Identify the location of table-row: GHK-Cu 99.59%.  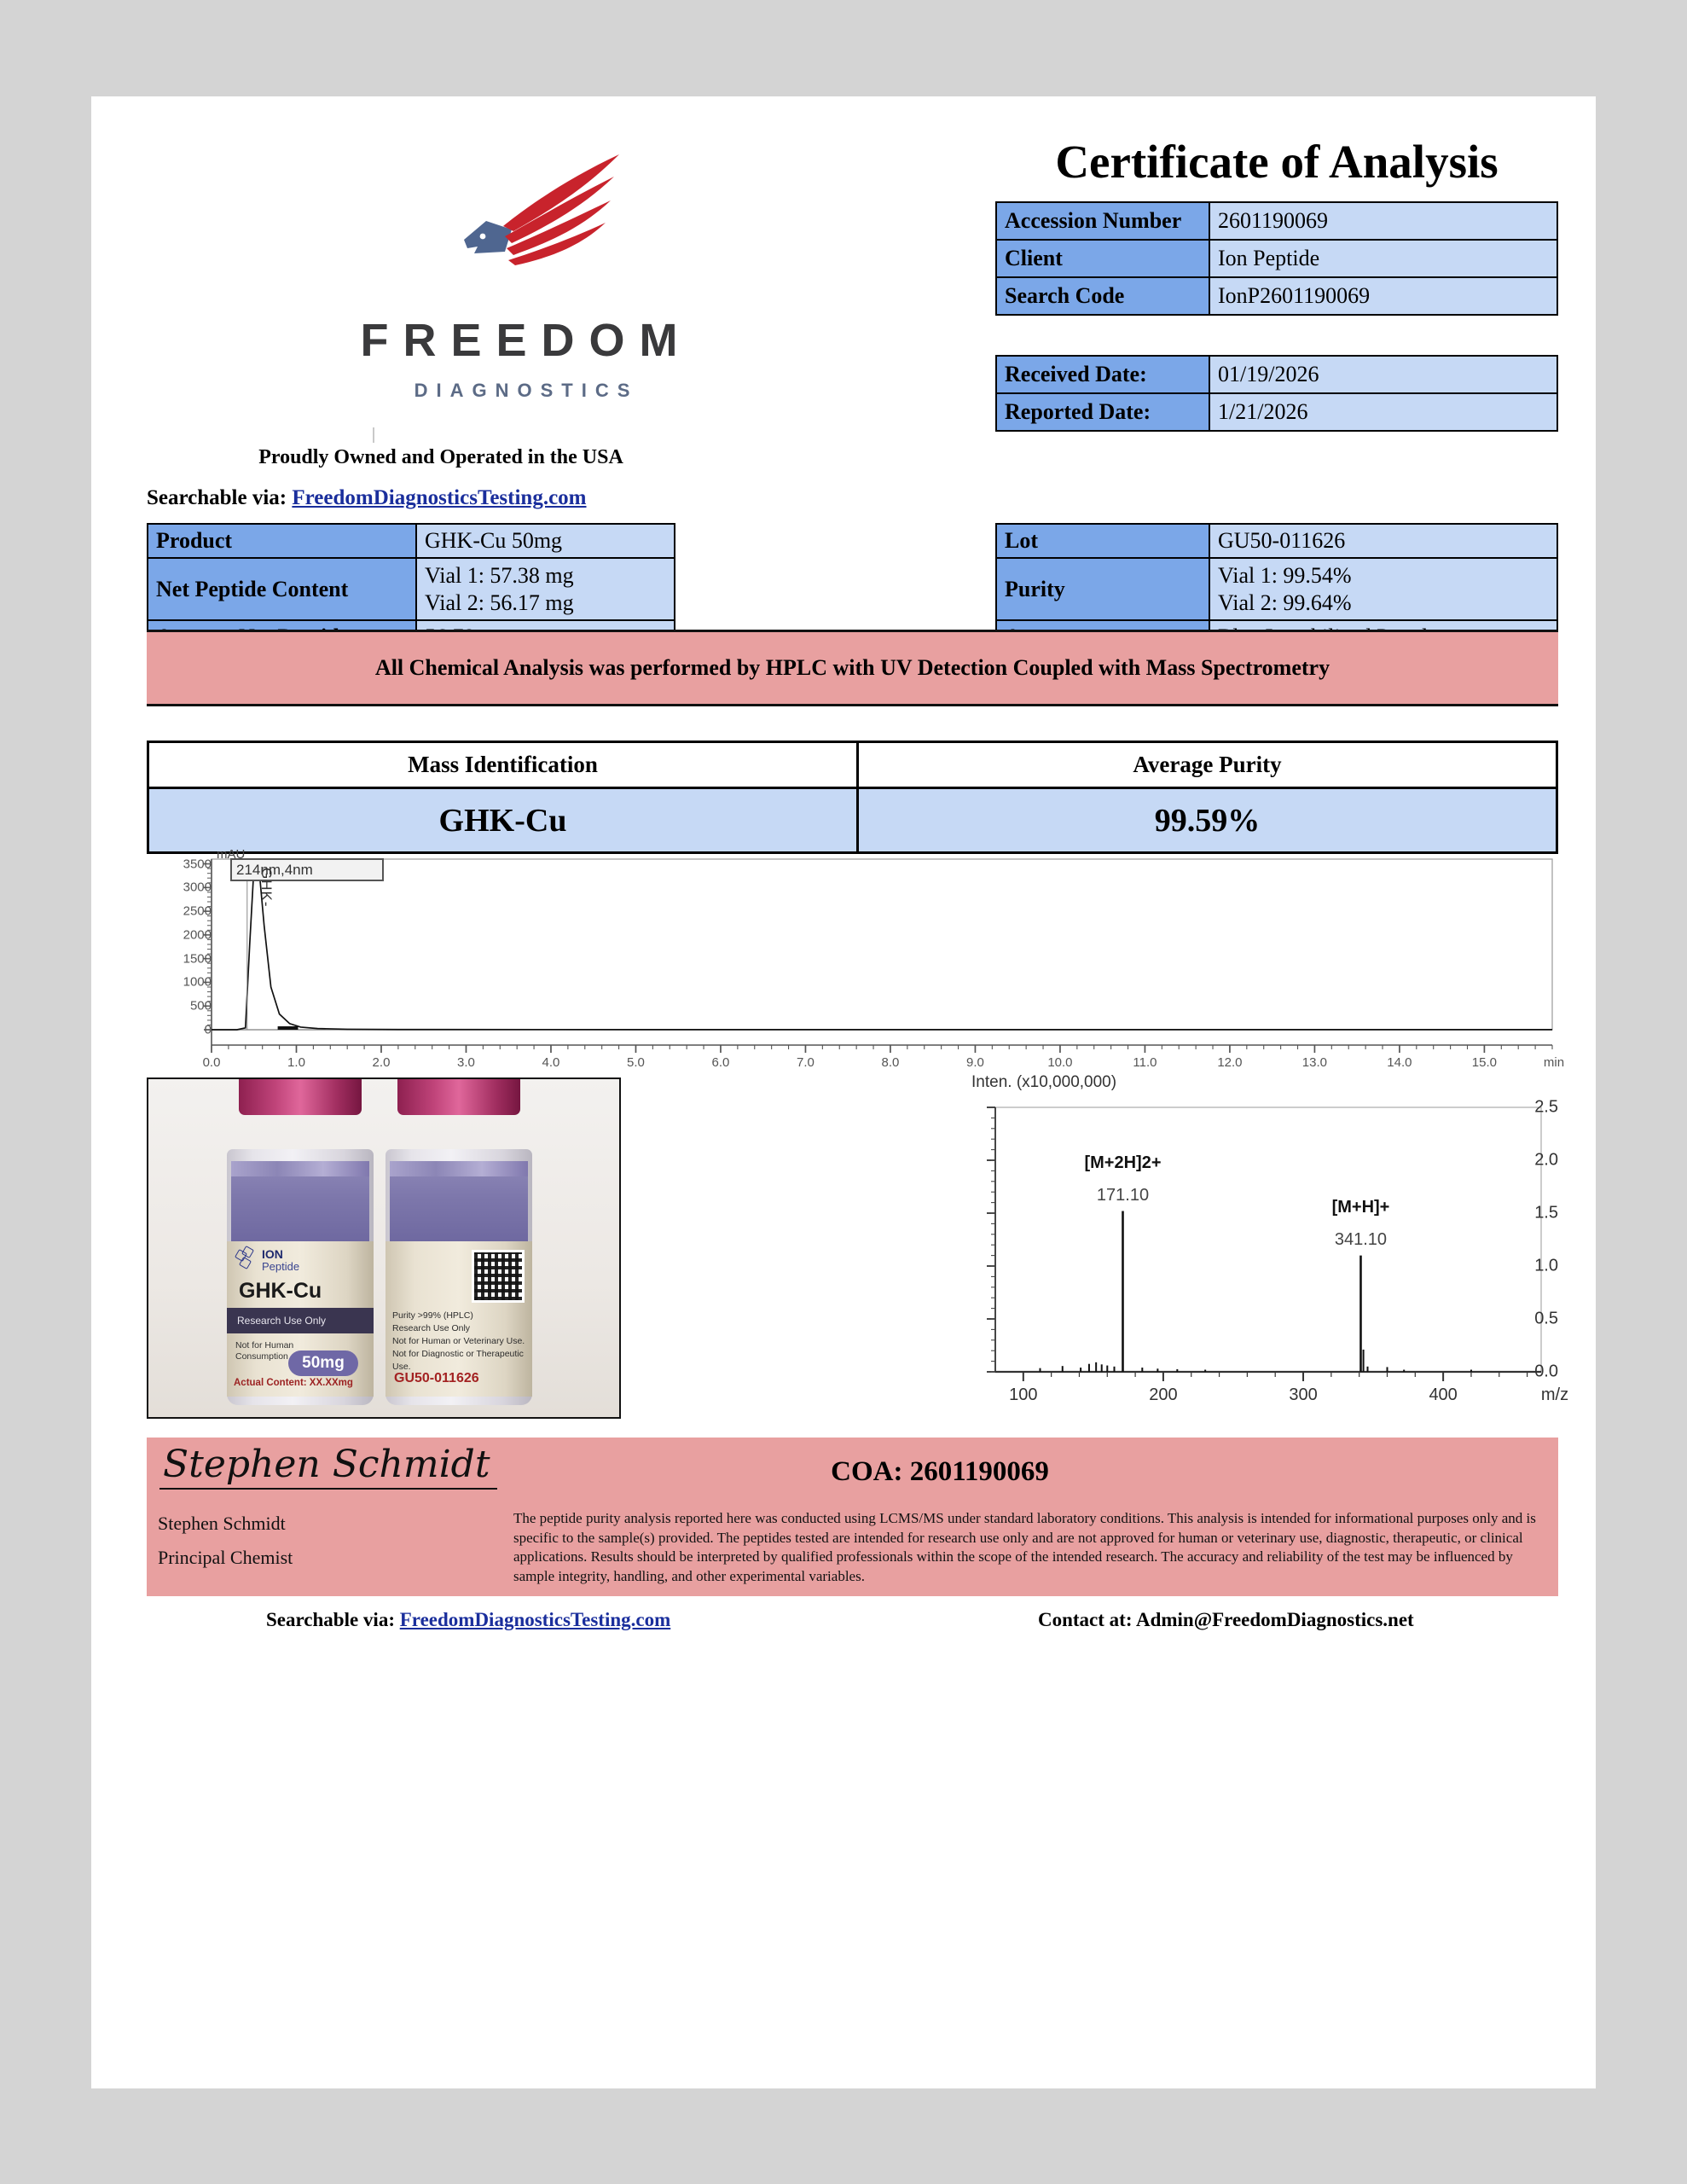
(853, 820).